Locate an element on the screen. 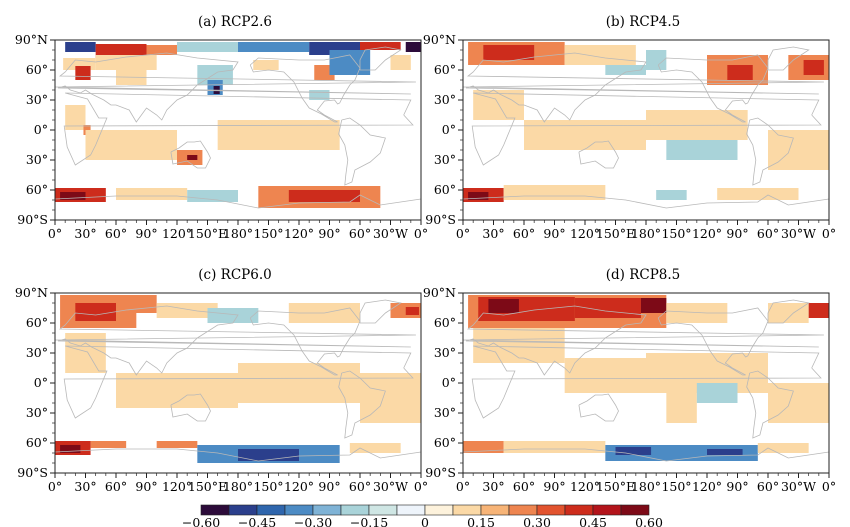 This screenshot has width=850, height=527. x-tick-label: 180° is located at coordinates (646, 233).